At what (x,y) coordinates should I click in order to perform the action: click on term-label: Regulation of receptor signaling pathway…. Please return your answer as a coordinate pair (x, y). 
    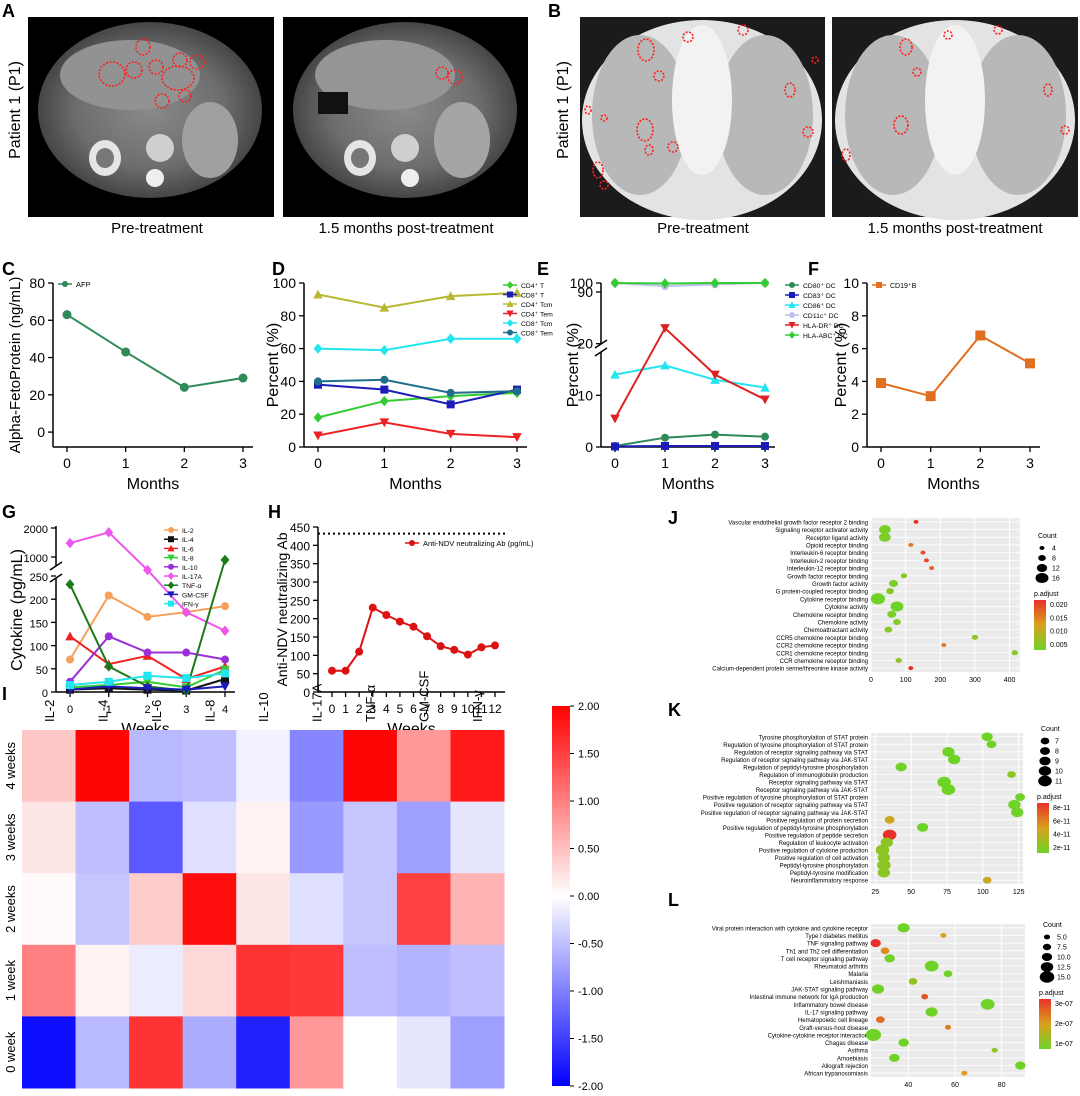
    Looking at the image, I should click on (794, 761).